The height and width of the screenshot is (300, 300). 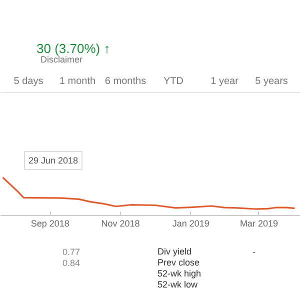 I want to click on text: 30 (3.70%) ↑, so click(x=73, y=48).